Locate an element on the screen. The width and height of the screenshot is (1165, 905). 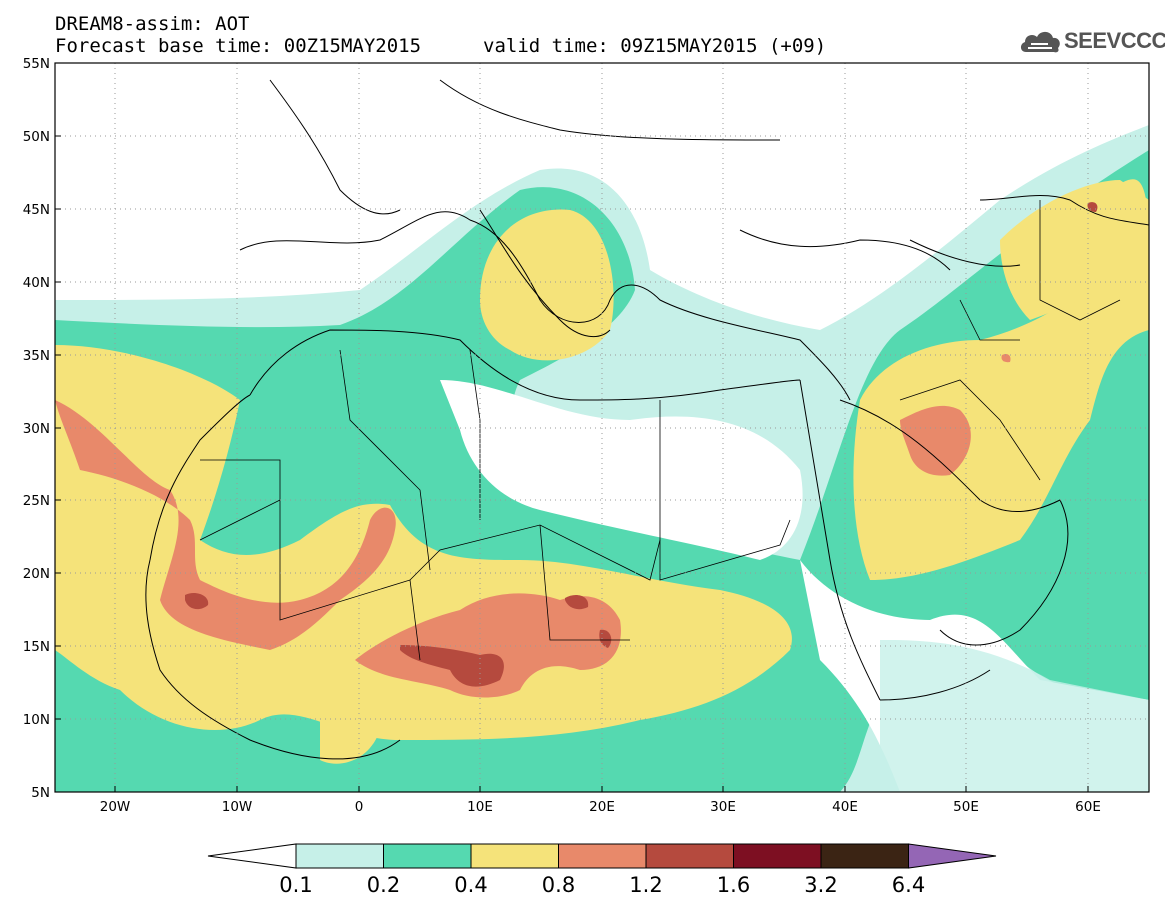
colorbar-label: 1.6 is located at coordinates (733, 885).